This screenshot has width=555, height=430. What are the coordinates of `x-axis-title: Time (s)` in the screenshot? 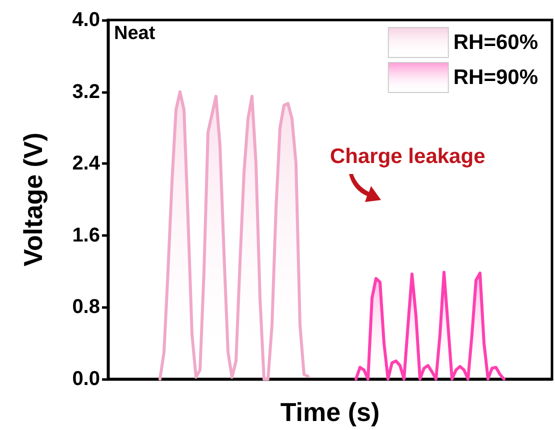 It's located at (330, 412).